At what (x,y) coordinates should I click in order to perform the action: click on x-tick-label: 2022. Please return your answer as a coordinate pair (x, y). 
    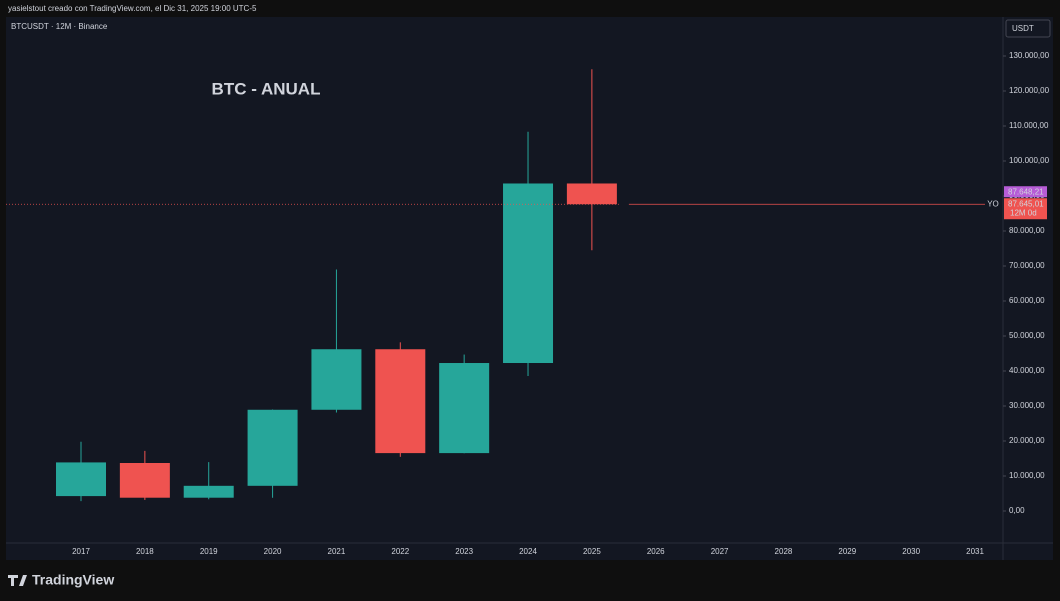
    Looking at the image, I should click on (400, 551).